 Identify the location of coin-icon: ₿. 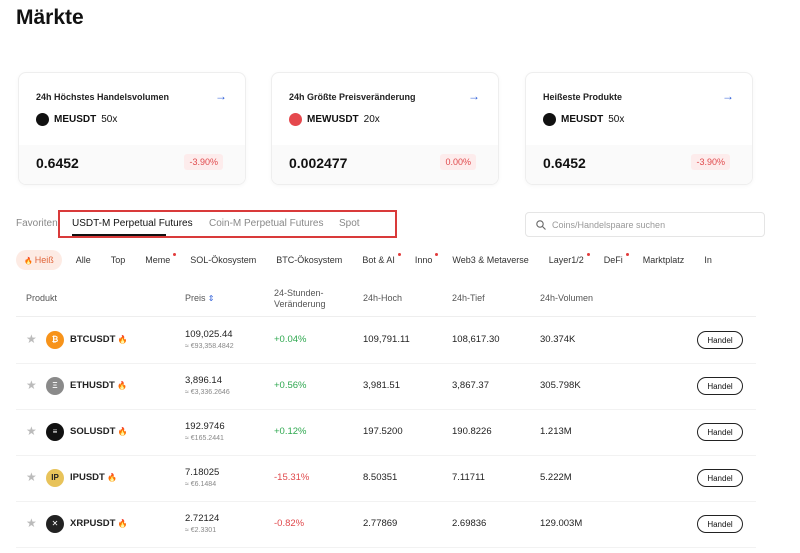
(55, 340).